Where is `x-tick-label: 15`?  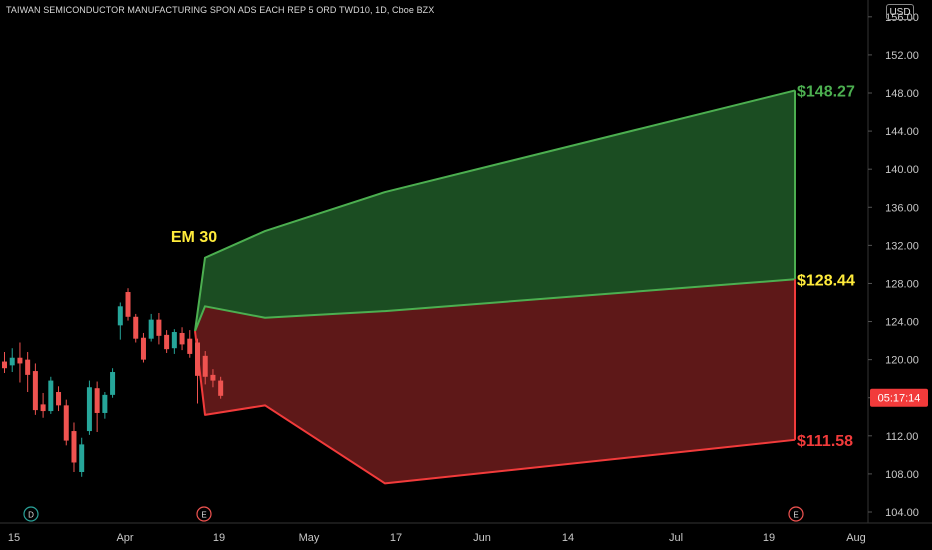 x-tick-label: 15 is located at coordinates (14, 538).